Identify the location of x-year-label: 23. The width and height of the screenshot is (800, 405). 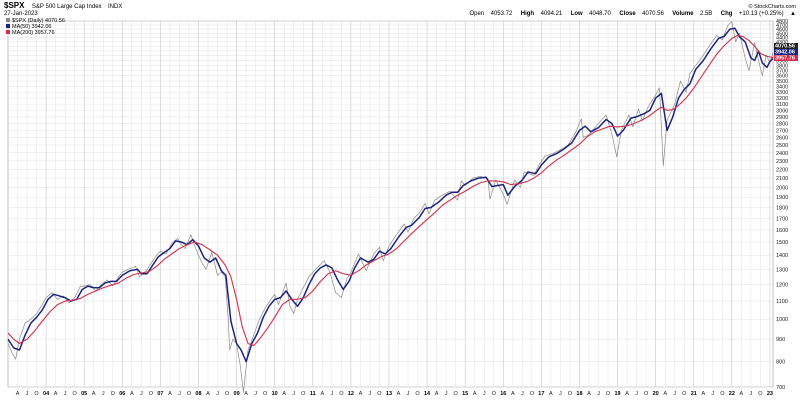
(770, 394).